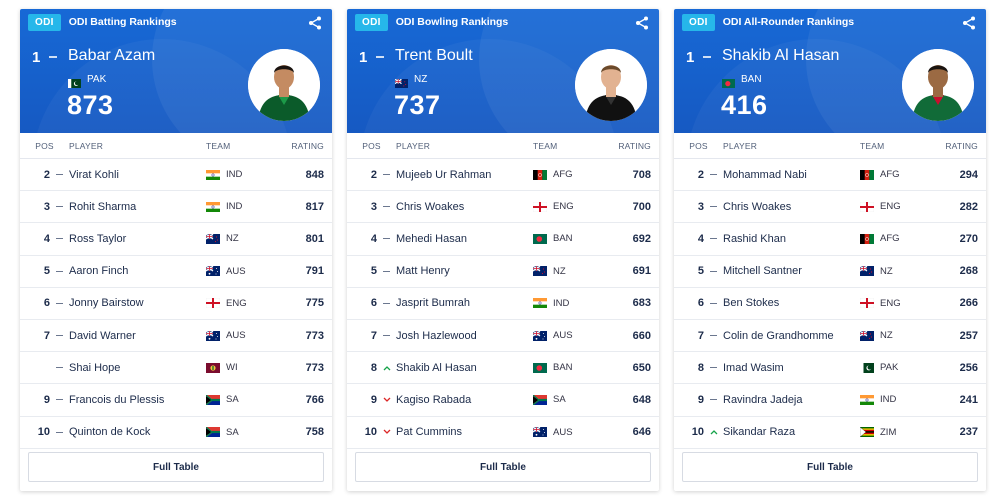  Describe the element at coordinates (968, 303) in the screenshot. I see `row-rating: 266` at that location.